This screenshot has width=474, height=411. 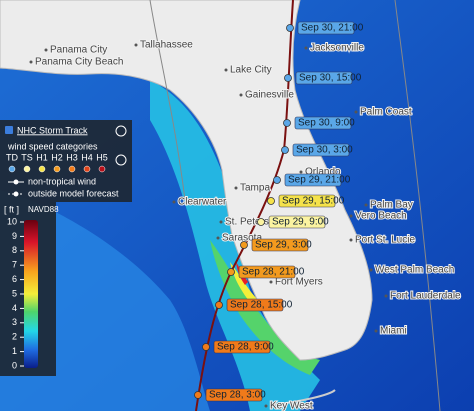 What do you see at coordinates (14, 365) in the screenshot?
I see `scale-tick-label: 0` at bounding box center [14, 365].